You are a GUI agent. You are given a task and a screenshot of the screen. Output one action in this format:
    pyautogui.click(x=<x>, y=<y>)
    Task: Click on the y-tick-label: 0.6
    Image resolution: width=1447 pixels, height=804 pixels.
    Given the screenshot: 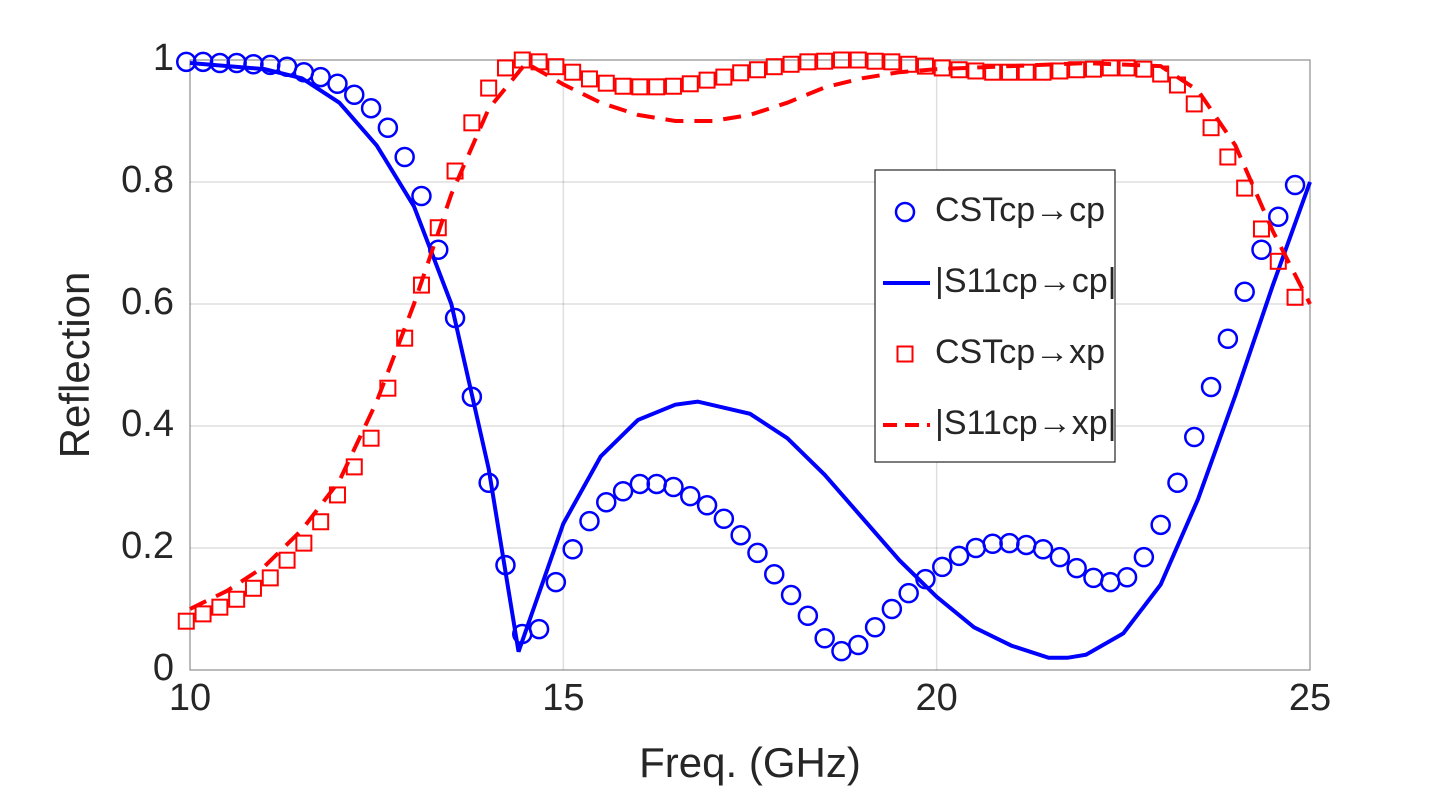 What is the action you would take?
    pyautogui.click(x=147, y=302)
    